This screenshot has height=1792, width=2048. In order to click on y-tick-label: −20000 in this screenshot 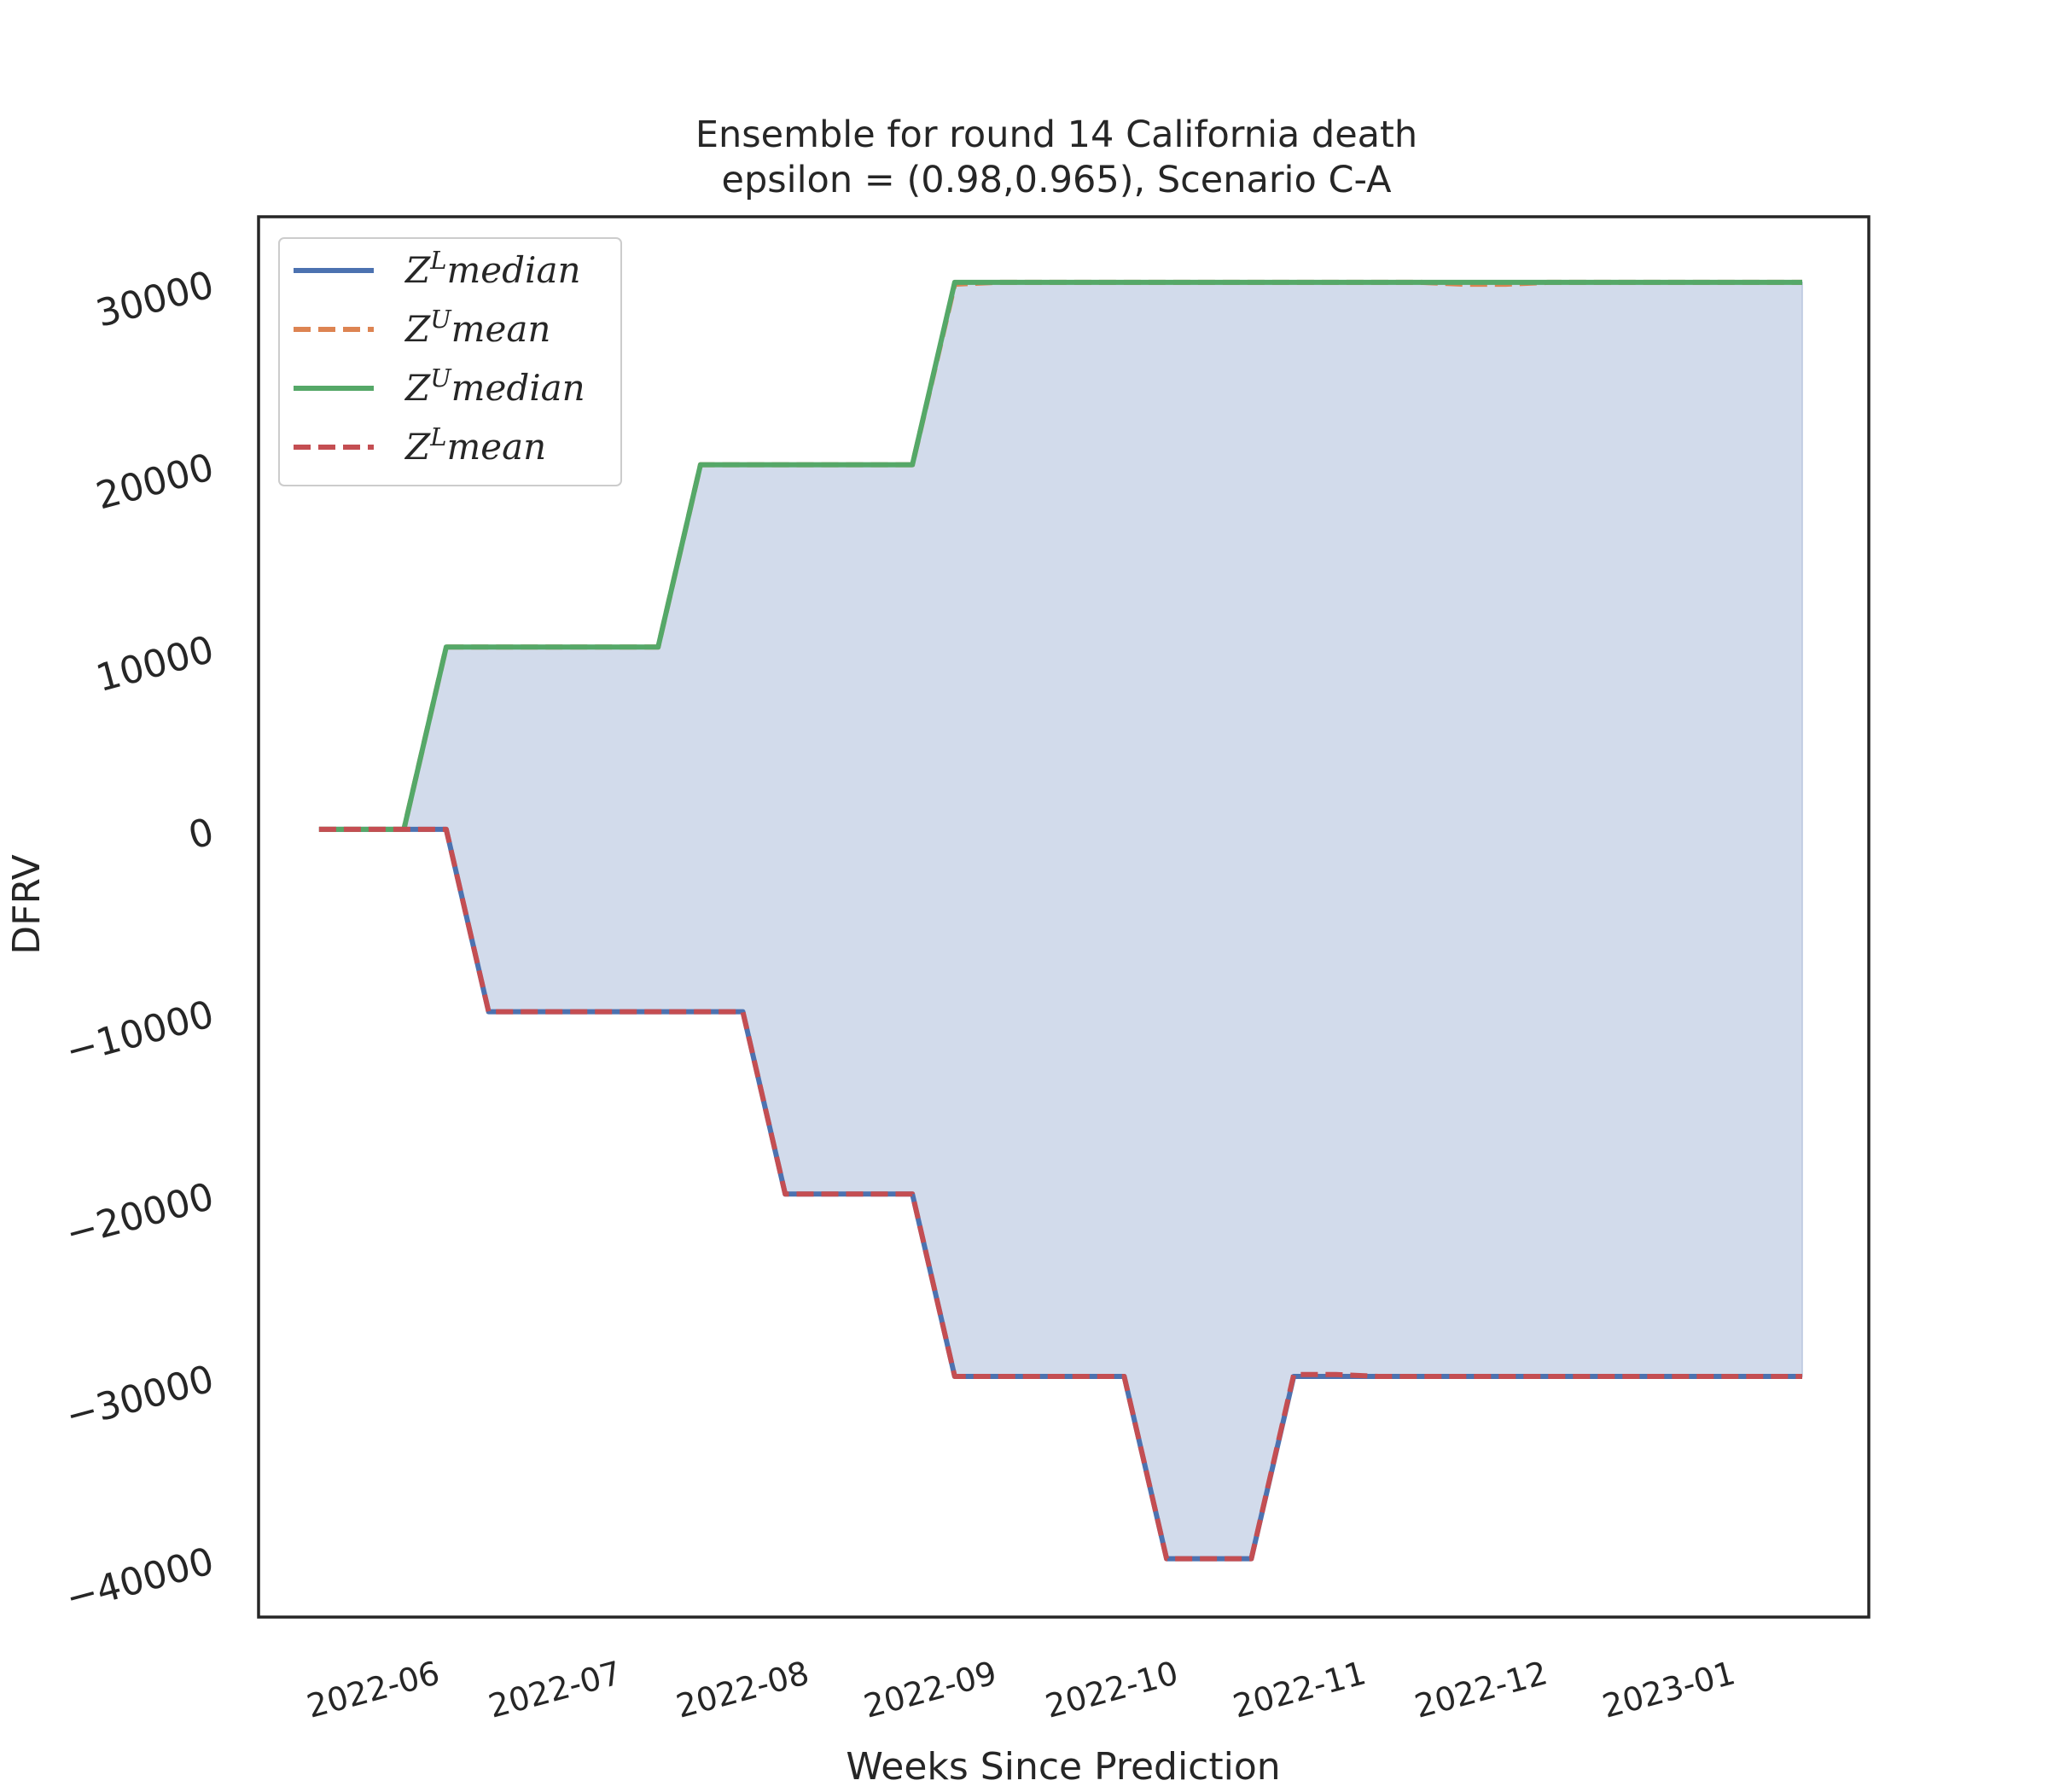, I will do `click(139, 1215)`.